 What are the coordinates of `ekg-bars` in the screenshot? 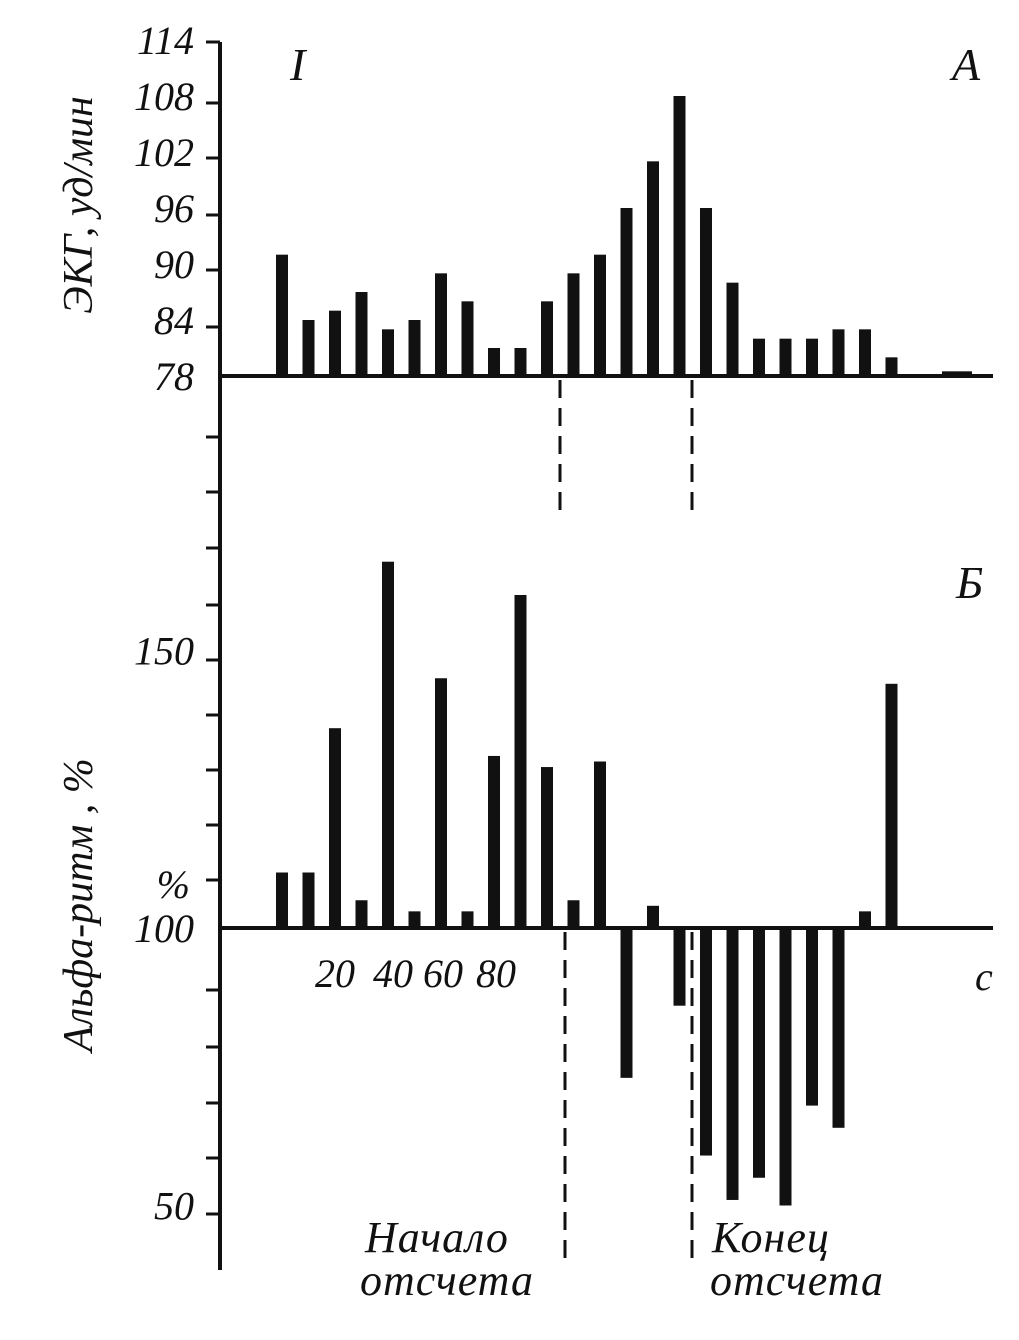 It's located at (624, 236).